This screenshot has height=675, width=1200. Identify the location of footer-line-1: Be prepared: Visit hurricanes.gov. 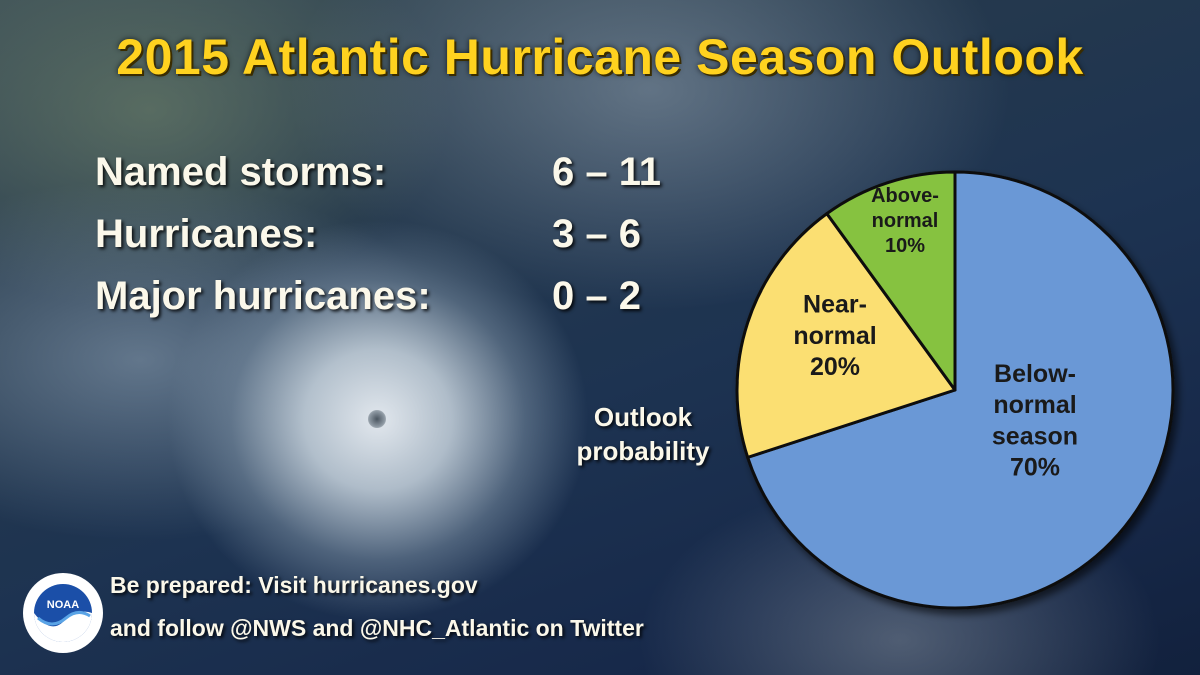
(294, 585).